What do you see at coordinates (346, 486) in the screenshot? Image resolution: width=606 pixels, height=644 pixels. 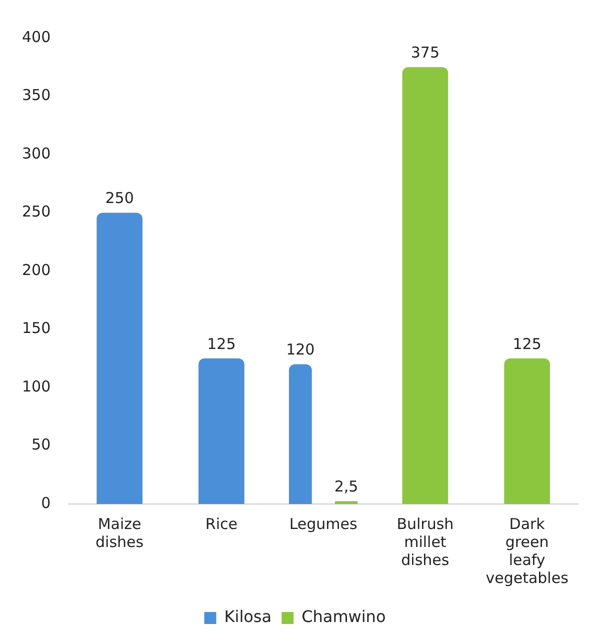 I see `data-label: 2,5` at bounding box center [346, 486].